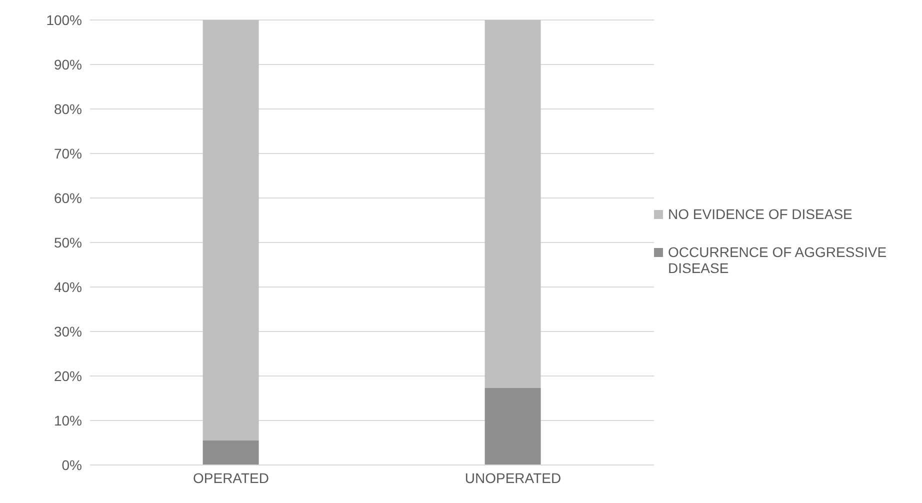  What do you see at coordinates (68, 64) in the screenshot?
I see `y-tick-label: 90%` at bounding box center [68, 64].